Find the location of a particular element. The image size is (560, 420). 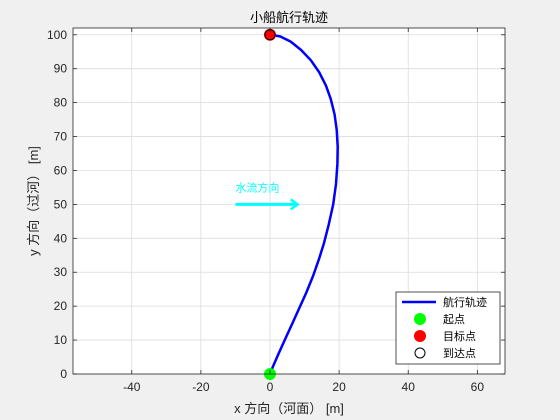

x-tick-label: 60 is located at coordinates (478, 387).